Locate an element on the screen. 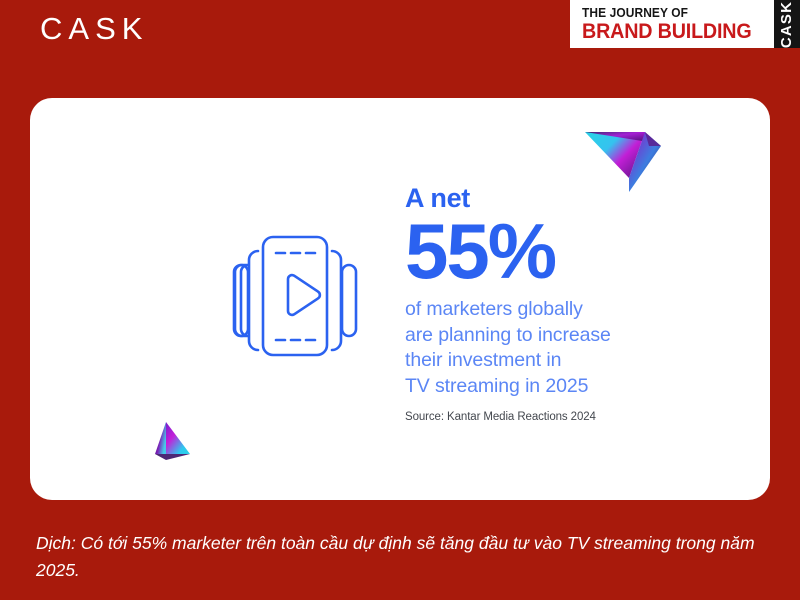 The image size is (800, 600). stat-eyebrow: A net is located at coordinates (437, 198).